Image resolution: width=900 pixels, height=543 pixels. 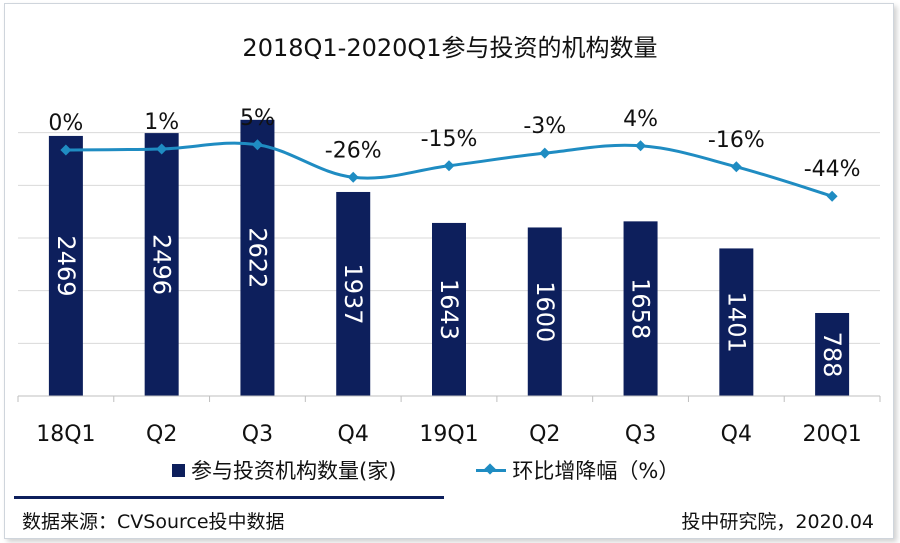 What do you see at coordinates (777, 522) in the screenshot?
I see `footer-credit: 投中研究院，2020.04` at bounding box center [777, 522].